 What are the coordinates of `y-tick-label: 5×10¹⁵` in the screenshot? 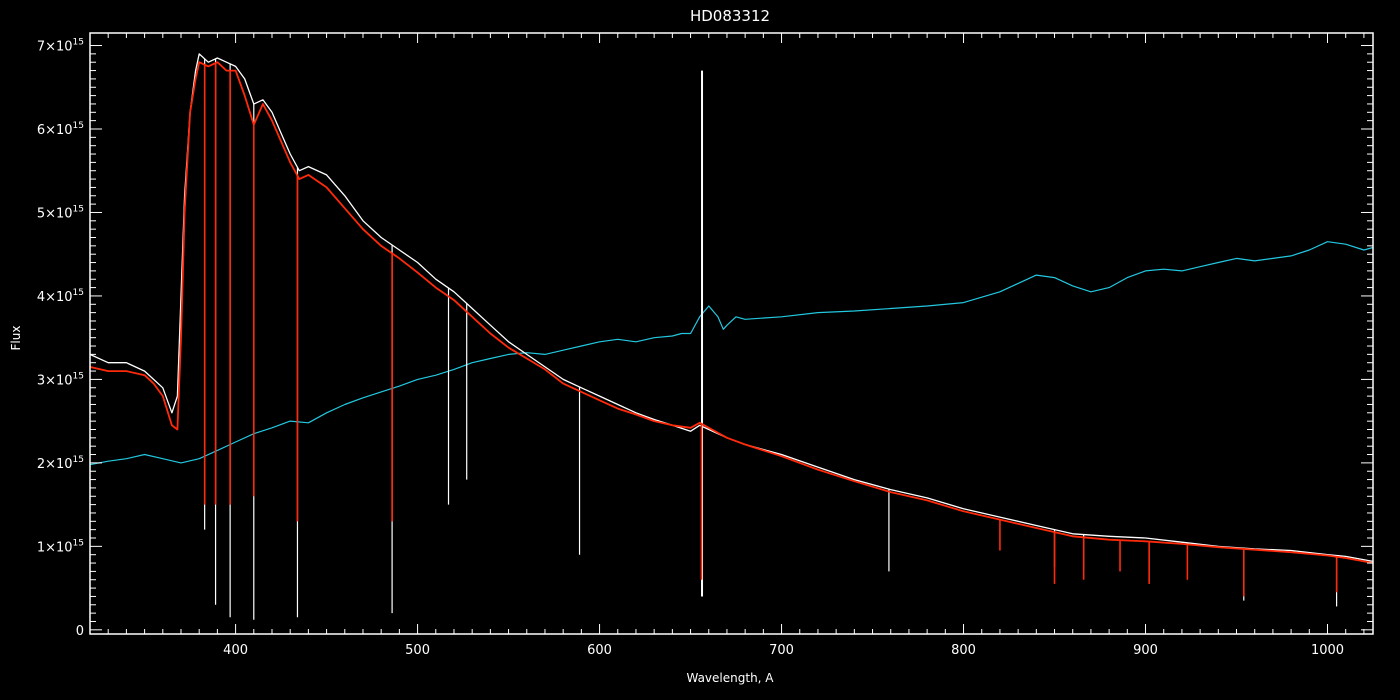 It's located at (60, 212).